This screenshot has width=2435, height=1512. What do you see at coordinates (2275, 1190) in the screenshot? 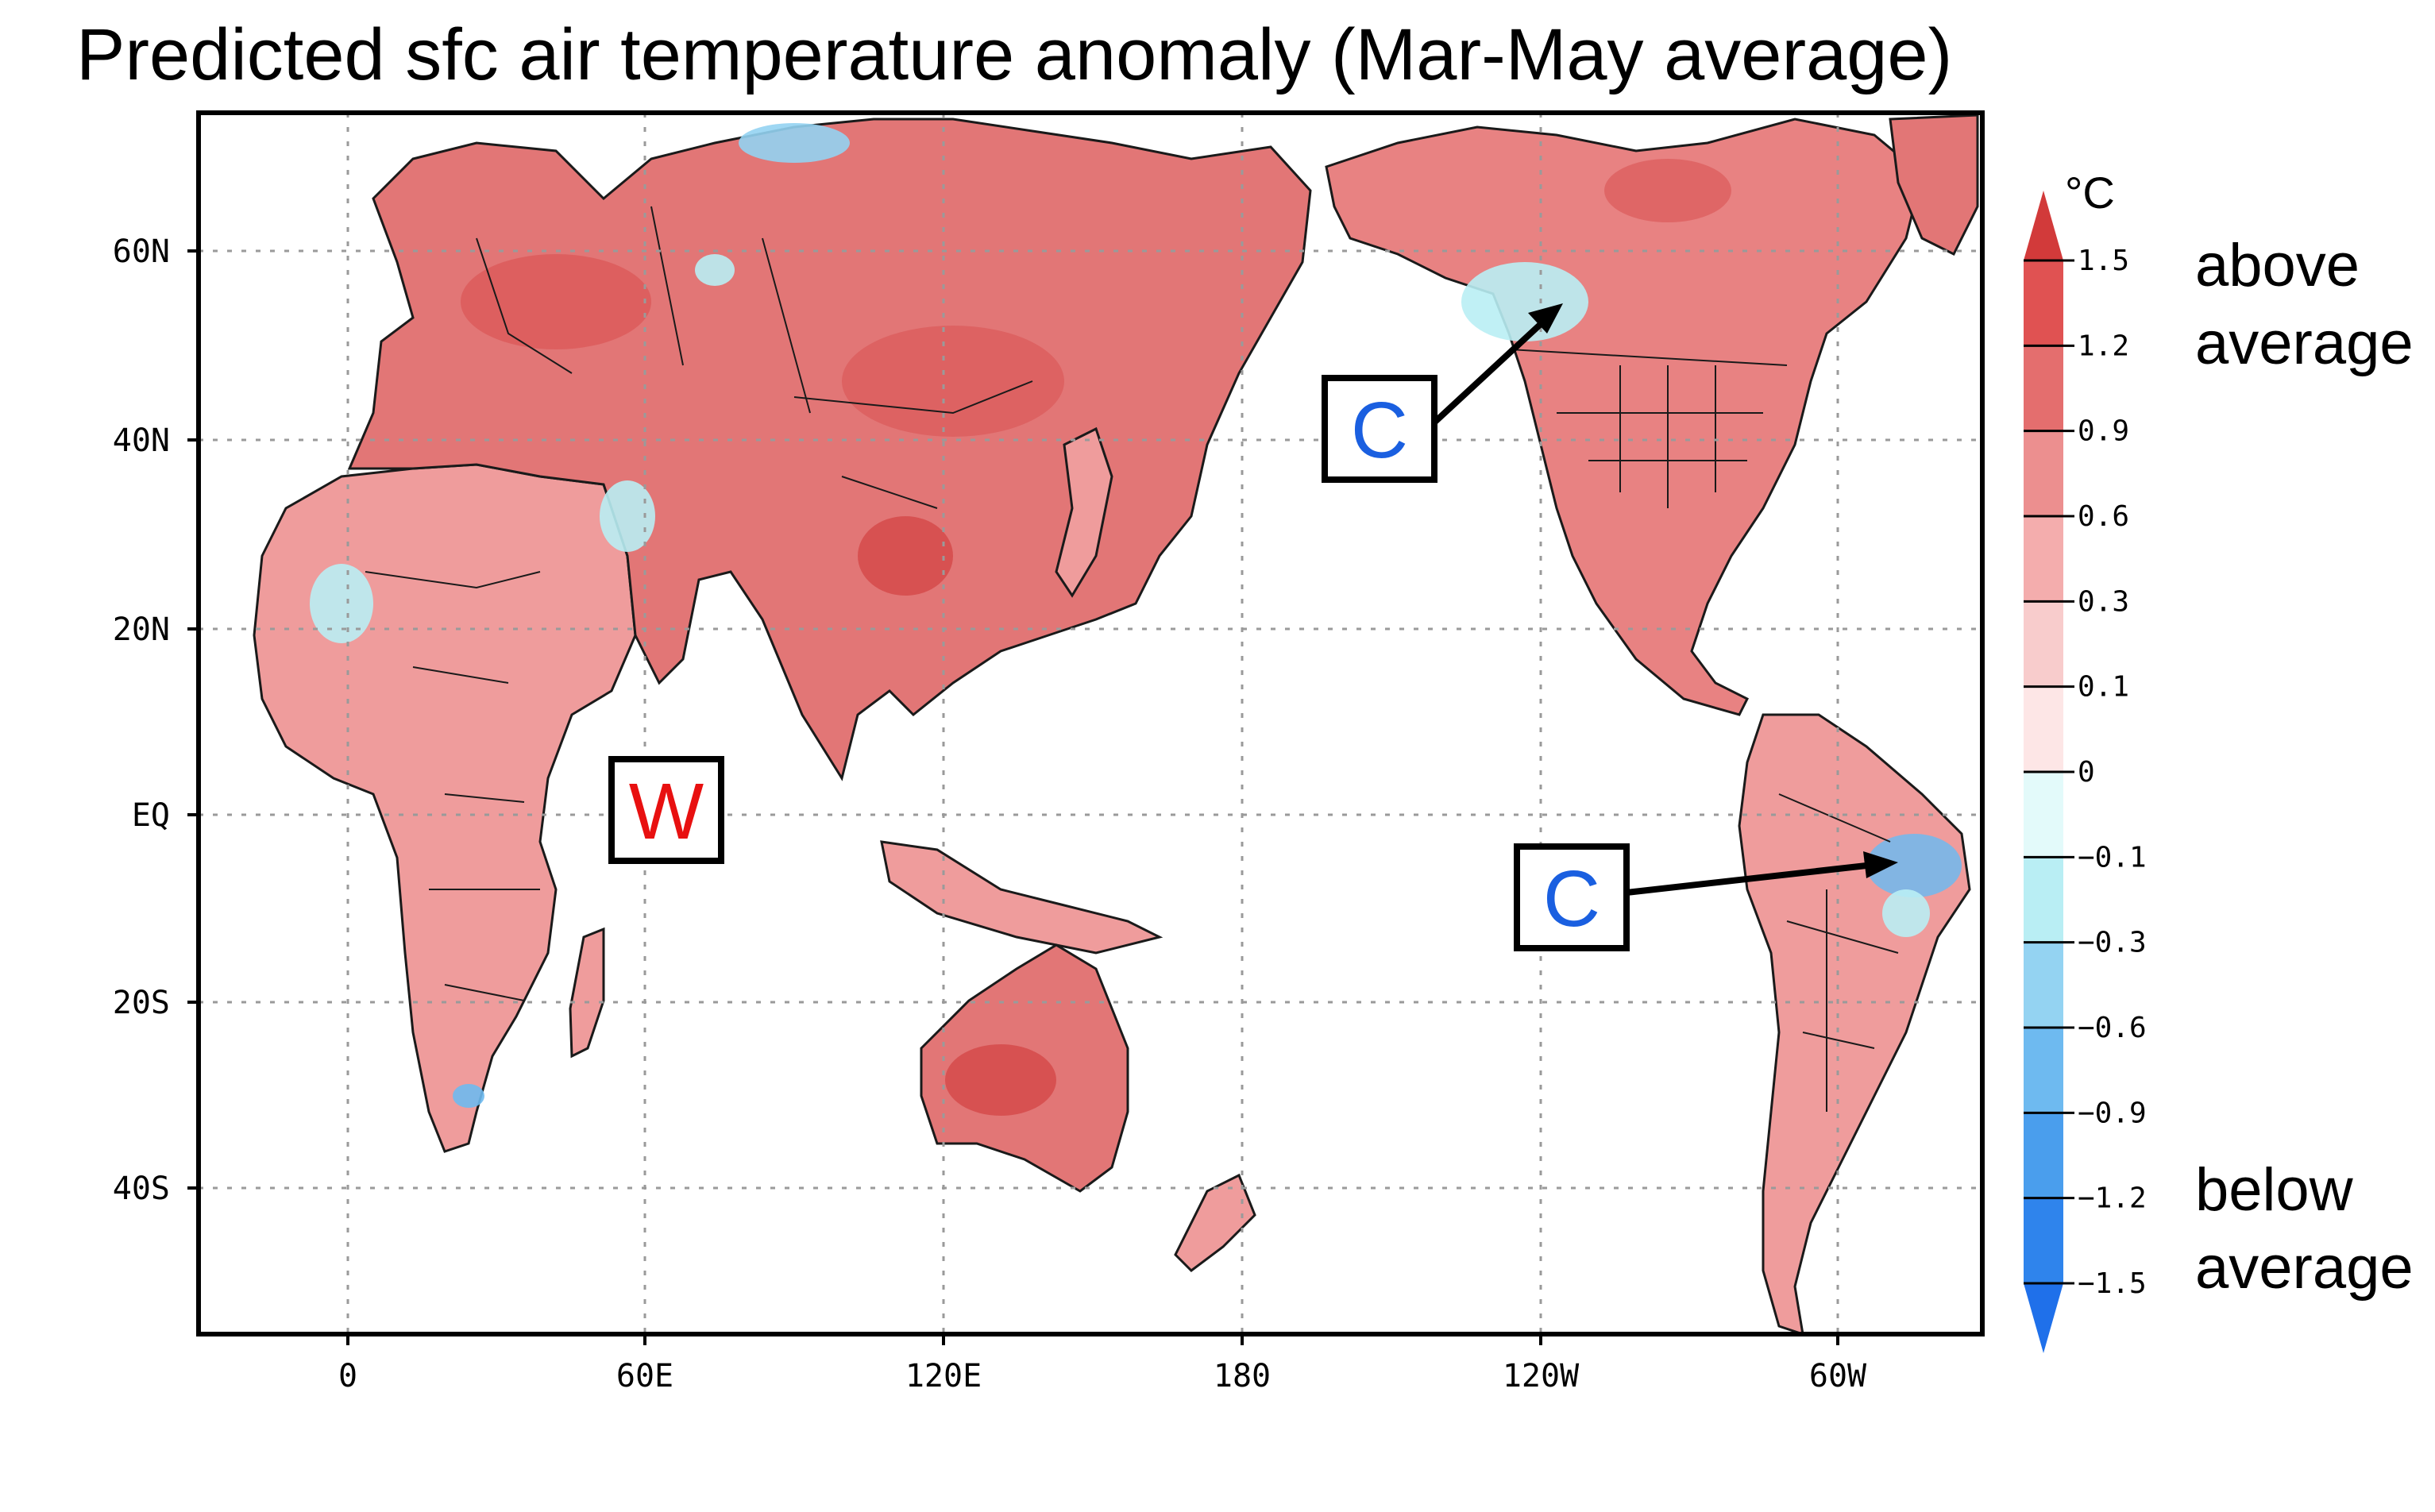
I see `below-average-line1: below` at bounding box center [2275, 1190].